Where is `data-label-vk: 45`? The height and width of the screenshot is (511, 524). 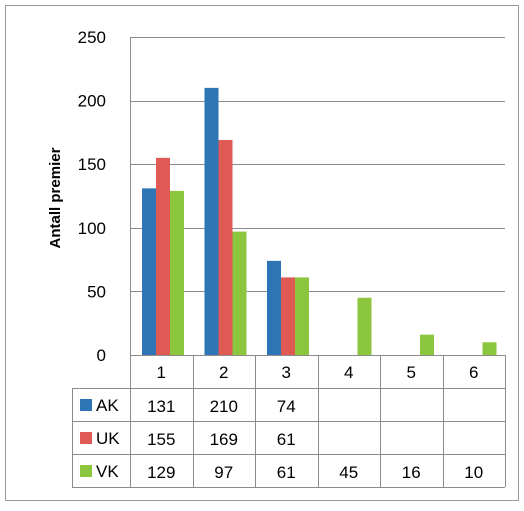
data-label-vk: 45 is located at coordinates (348, 472).